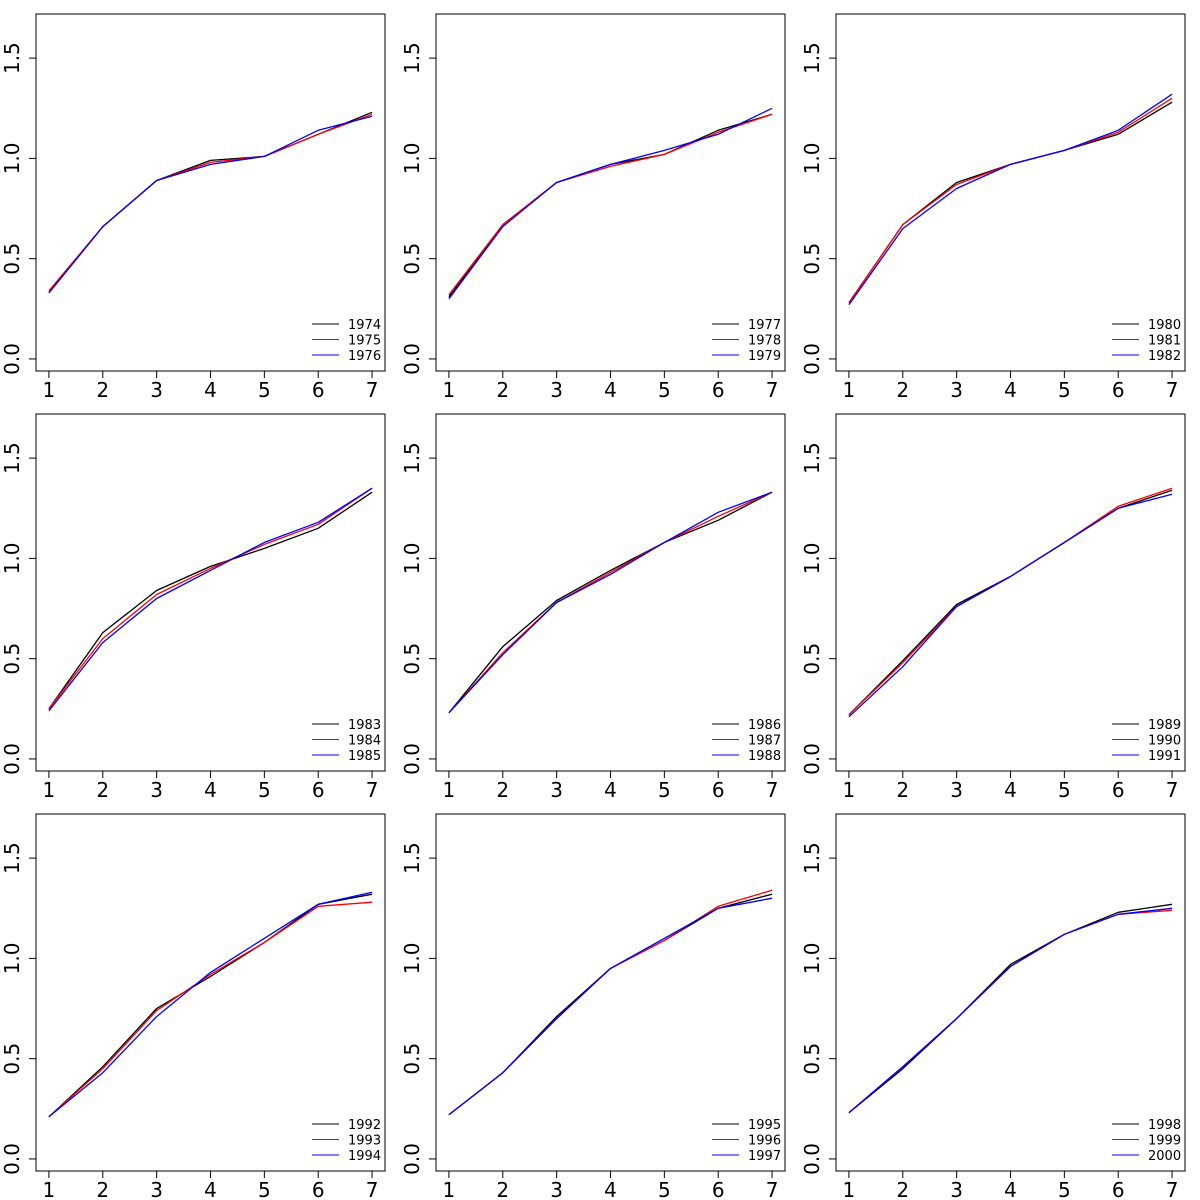  Describe the element at coordinates (764, 1141) in the screenshot. I see `legend-label: 1996` at that location.